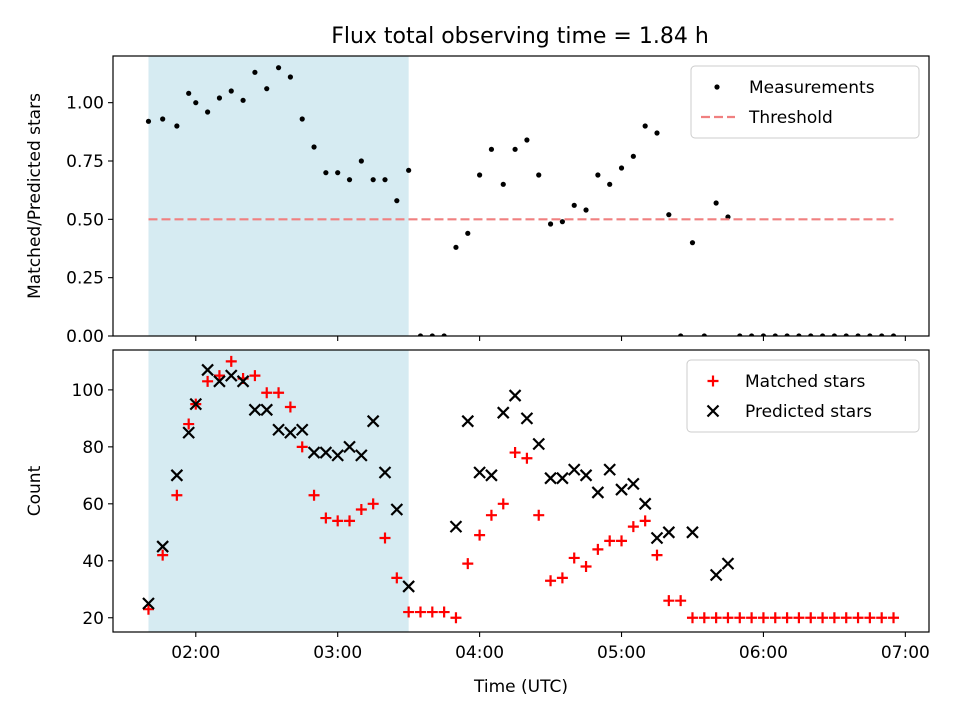 The height and width of the screenshot is (720, 960). Describe the element at coordinates (85, 162) in the screenshot. I see `y-tick-label: 0.75` at that location.